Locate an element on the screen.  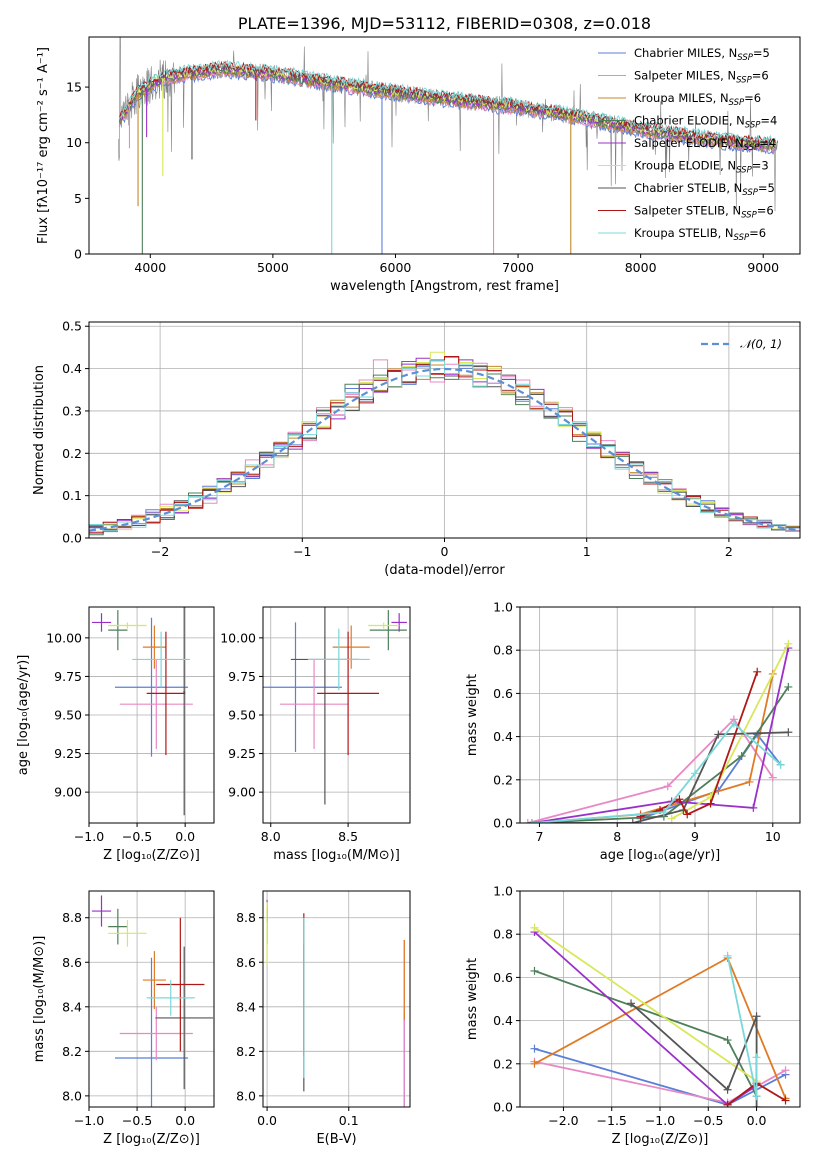
x-axis-label: mass [log₁₀(M/M⊙)] is located at coordinates (336, 855).